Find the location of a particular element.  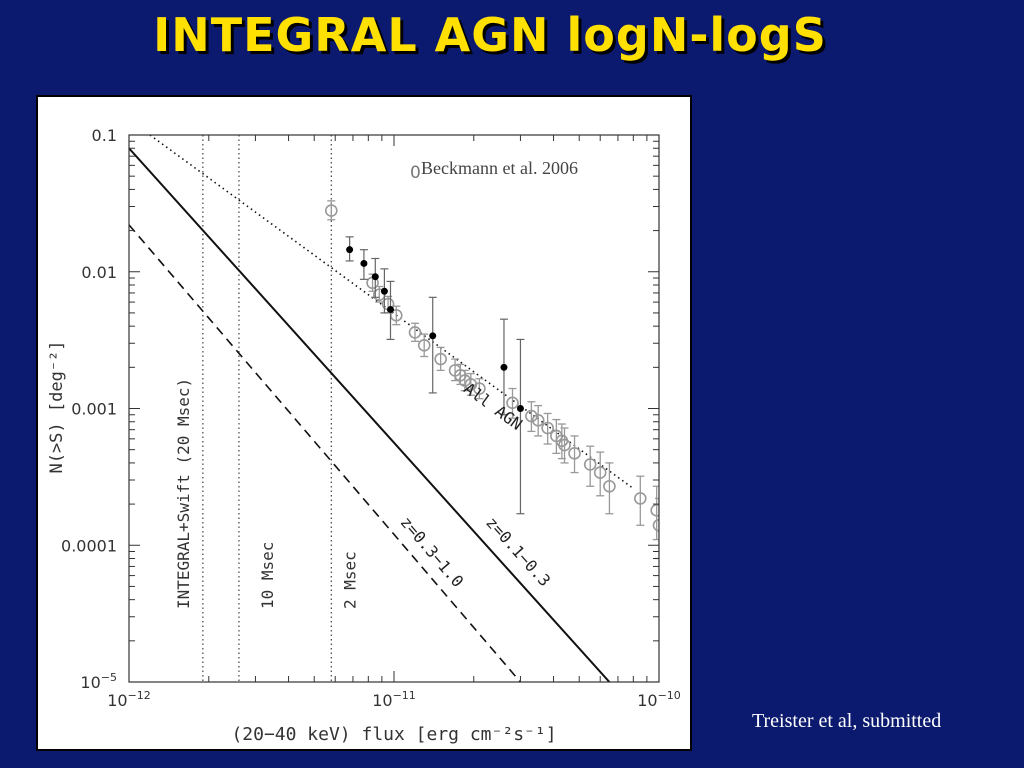

sensitivity-line-label: 2 Msec is located at coordinates (349, 580).